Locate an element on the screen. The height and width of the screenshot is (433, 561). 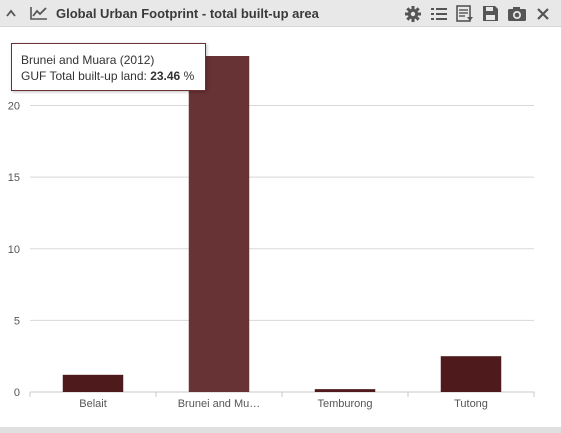
export-table-button is located at coordinates (465, 14).